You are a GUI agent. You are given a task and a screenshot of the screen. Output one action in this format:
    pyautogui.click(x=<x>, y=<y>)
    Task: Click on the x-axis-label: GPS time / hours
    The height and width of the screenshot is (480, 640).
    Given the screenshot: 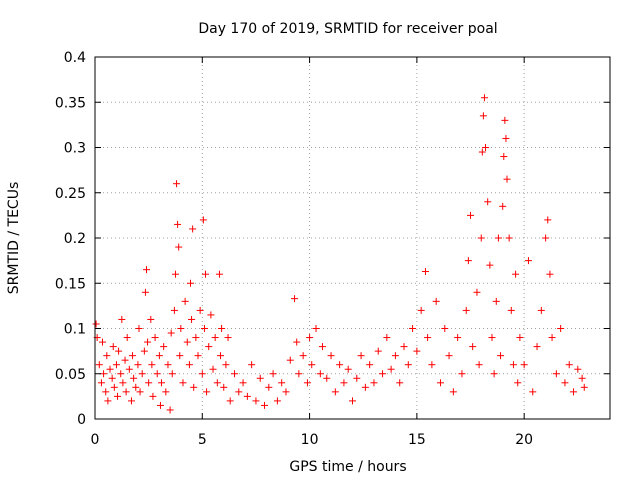 What is the action you would take?
    pyautogui.click(x=347, y=467)
    